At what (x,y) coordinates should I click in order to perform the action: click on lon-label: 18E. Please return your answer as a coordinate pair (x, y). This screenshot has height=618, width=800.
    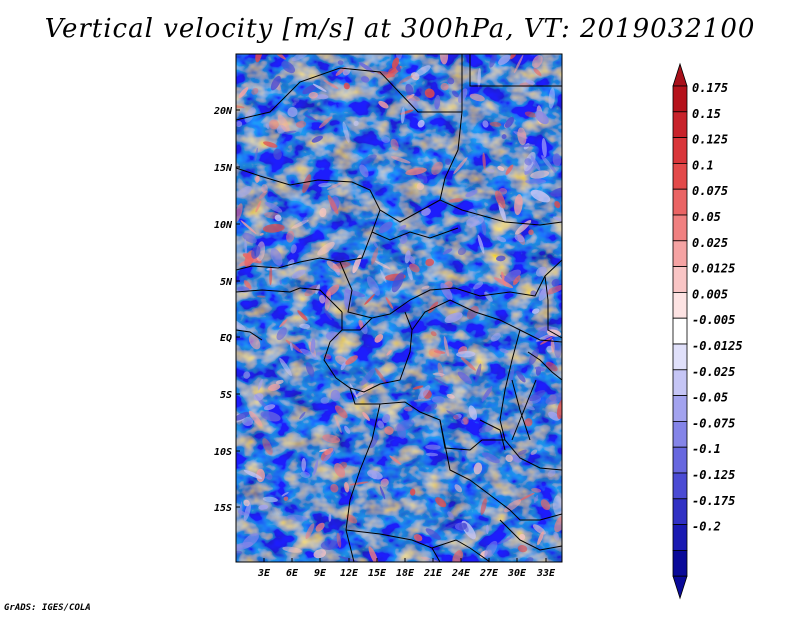
    Looking at the image, I should click on (405, 573).